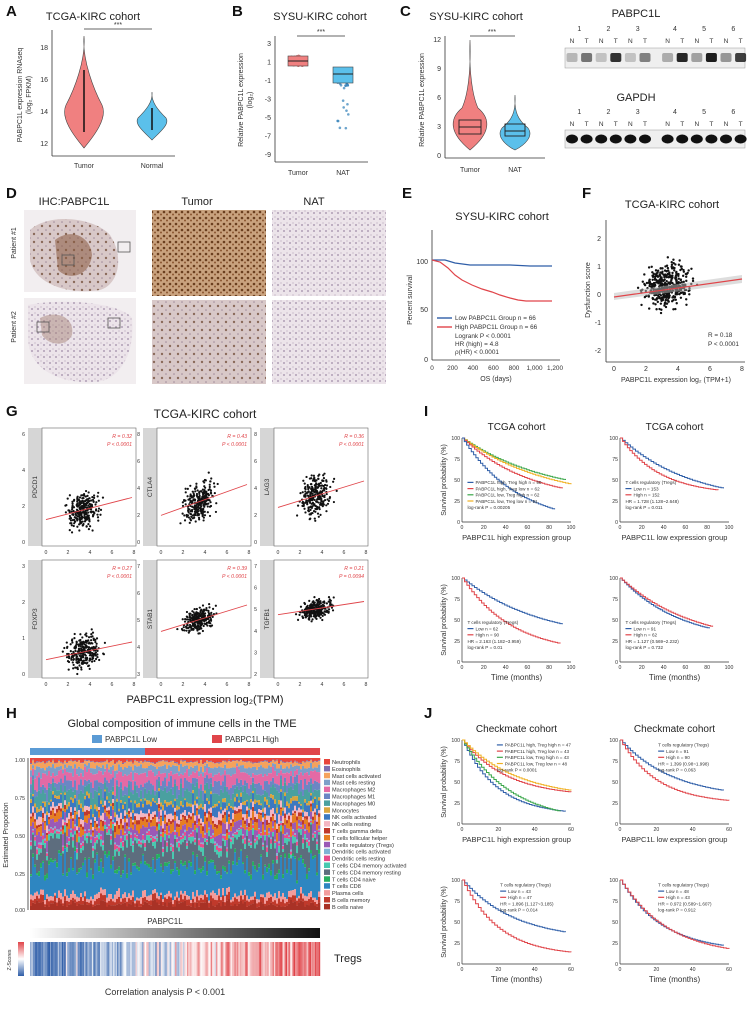 This screenshot has width=755, height=1020. Describe the element at coordinates (616, 523) in the screenshot. I see `km-ytick: 0` at that location.